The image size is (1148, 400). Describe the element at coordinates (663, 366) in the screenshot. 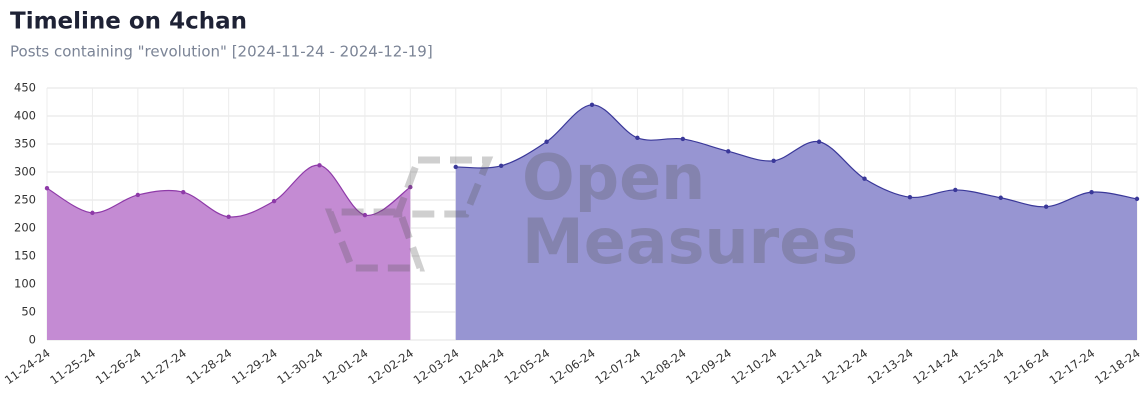

I see `x-tick-label: 12-08-24` at that location.